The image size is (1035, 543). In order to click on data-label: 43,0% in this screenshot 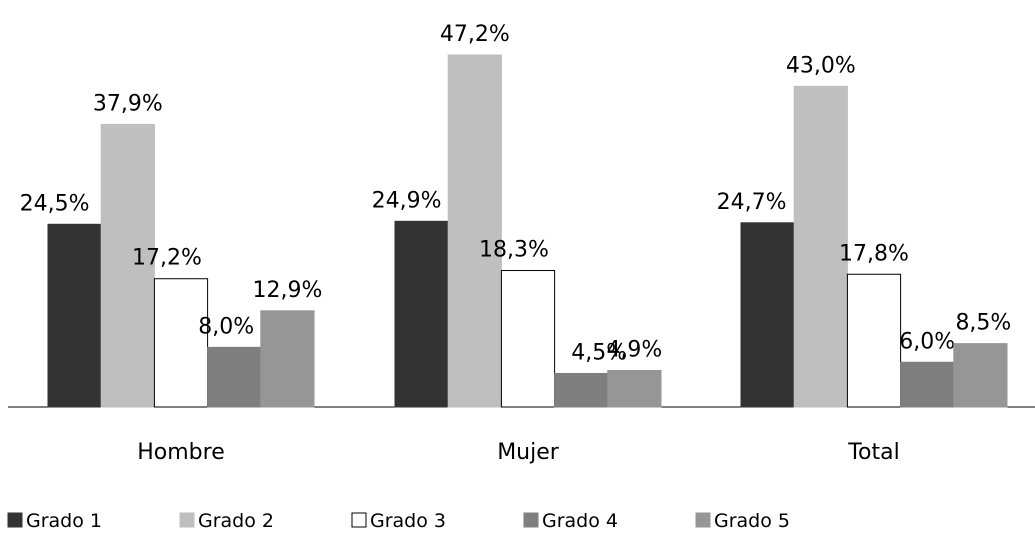, I will do `click(821, 65)`.